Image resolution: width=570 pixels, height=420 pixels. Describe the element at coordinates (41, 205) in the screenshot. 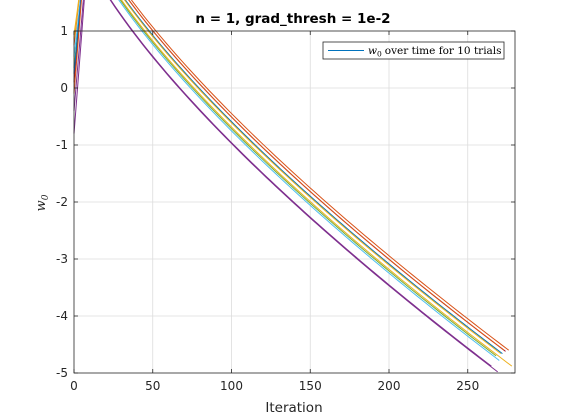

I see `y-axis-label-symbol: w` at that location.